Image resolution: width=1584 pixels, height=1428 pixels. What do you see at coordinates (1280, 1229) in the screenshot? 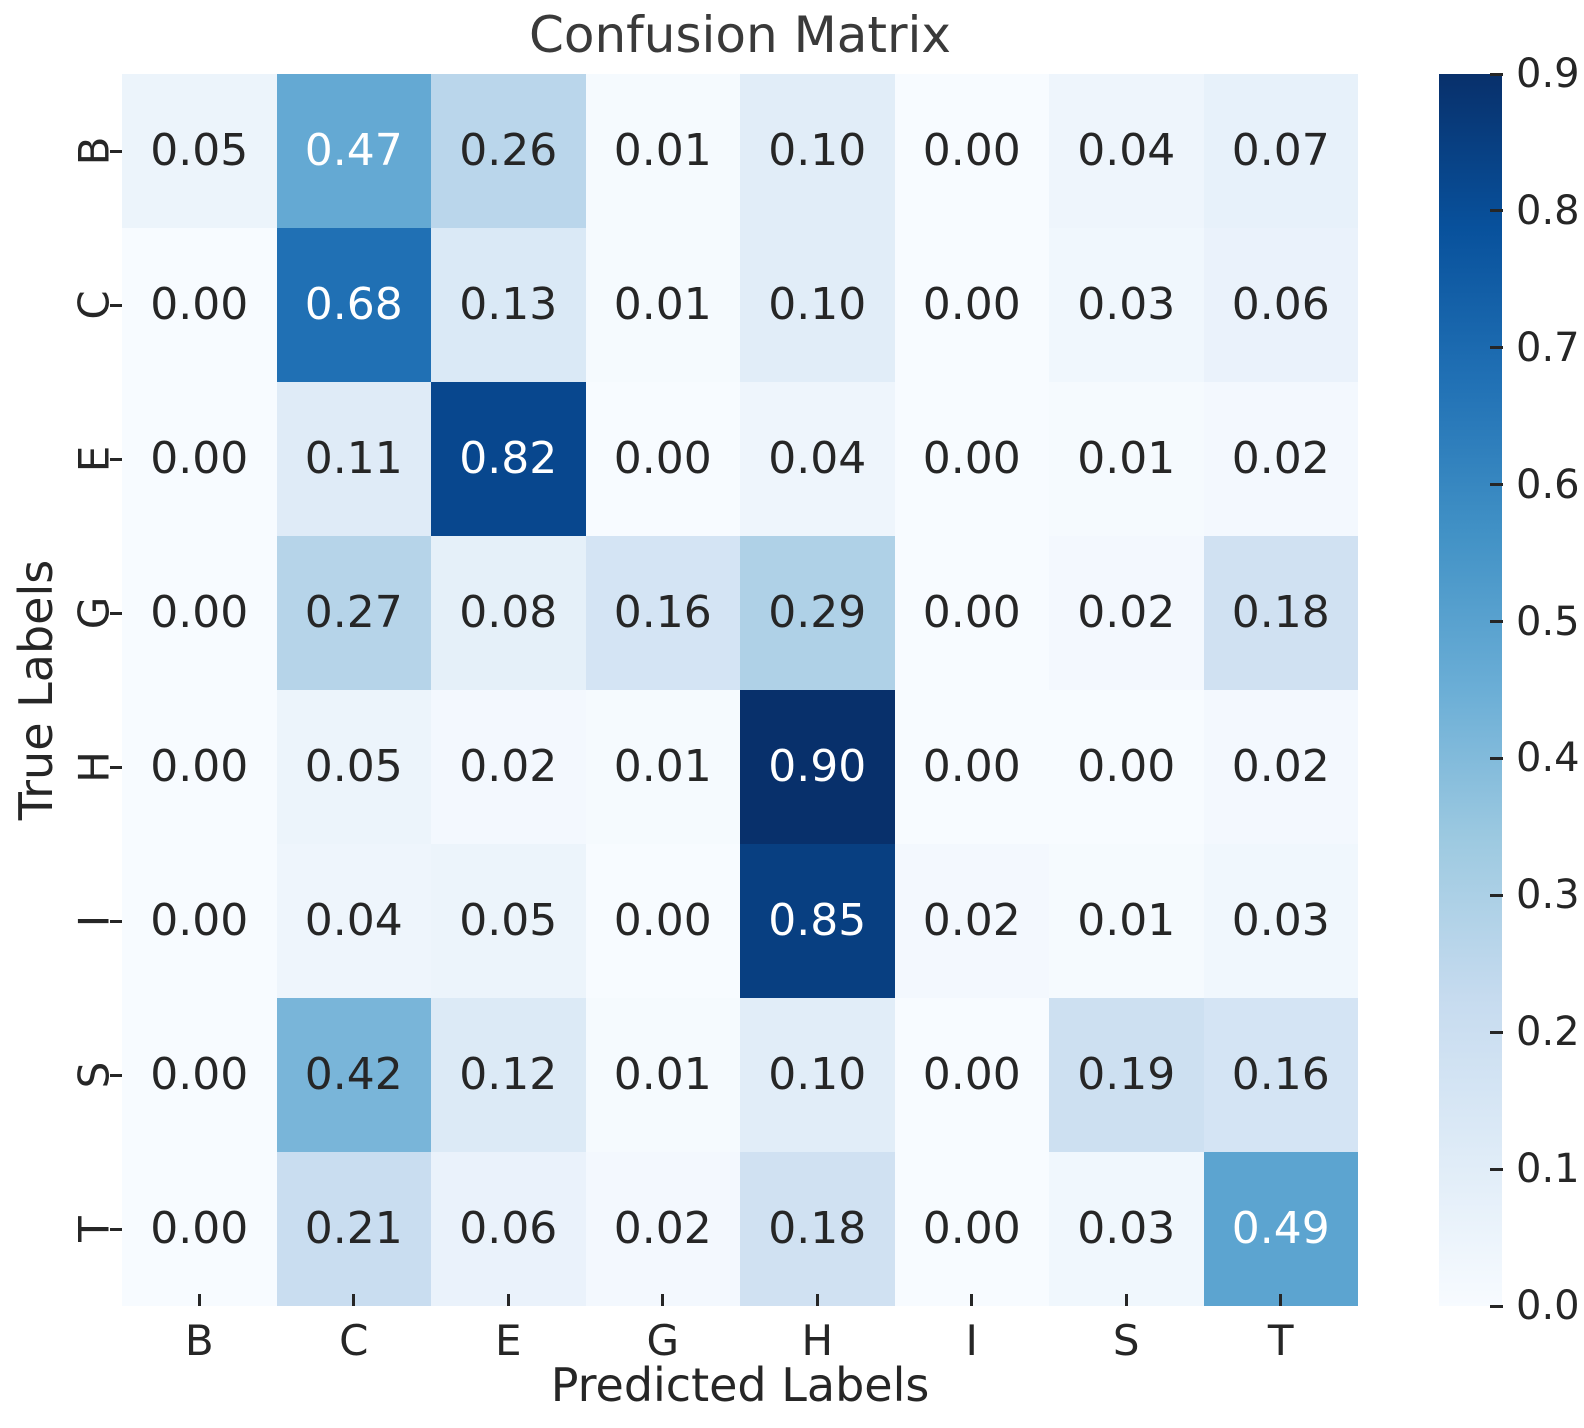
I see `heatmap-cell: 0.49` at bounding box center [1280, 1229].